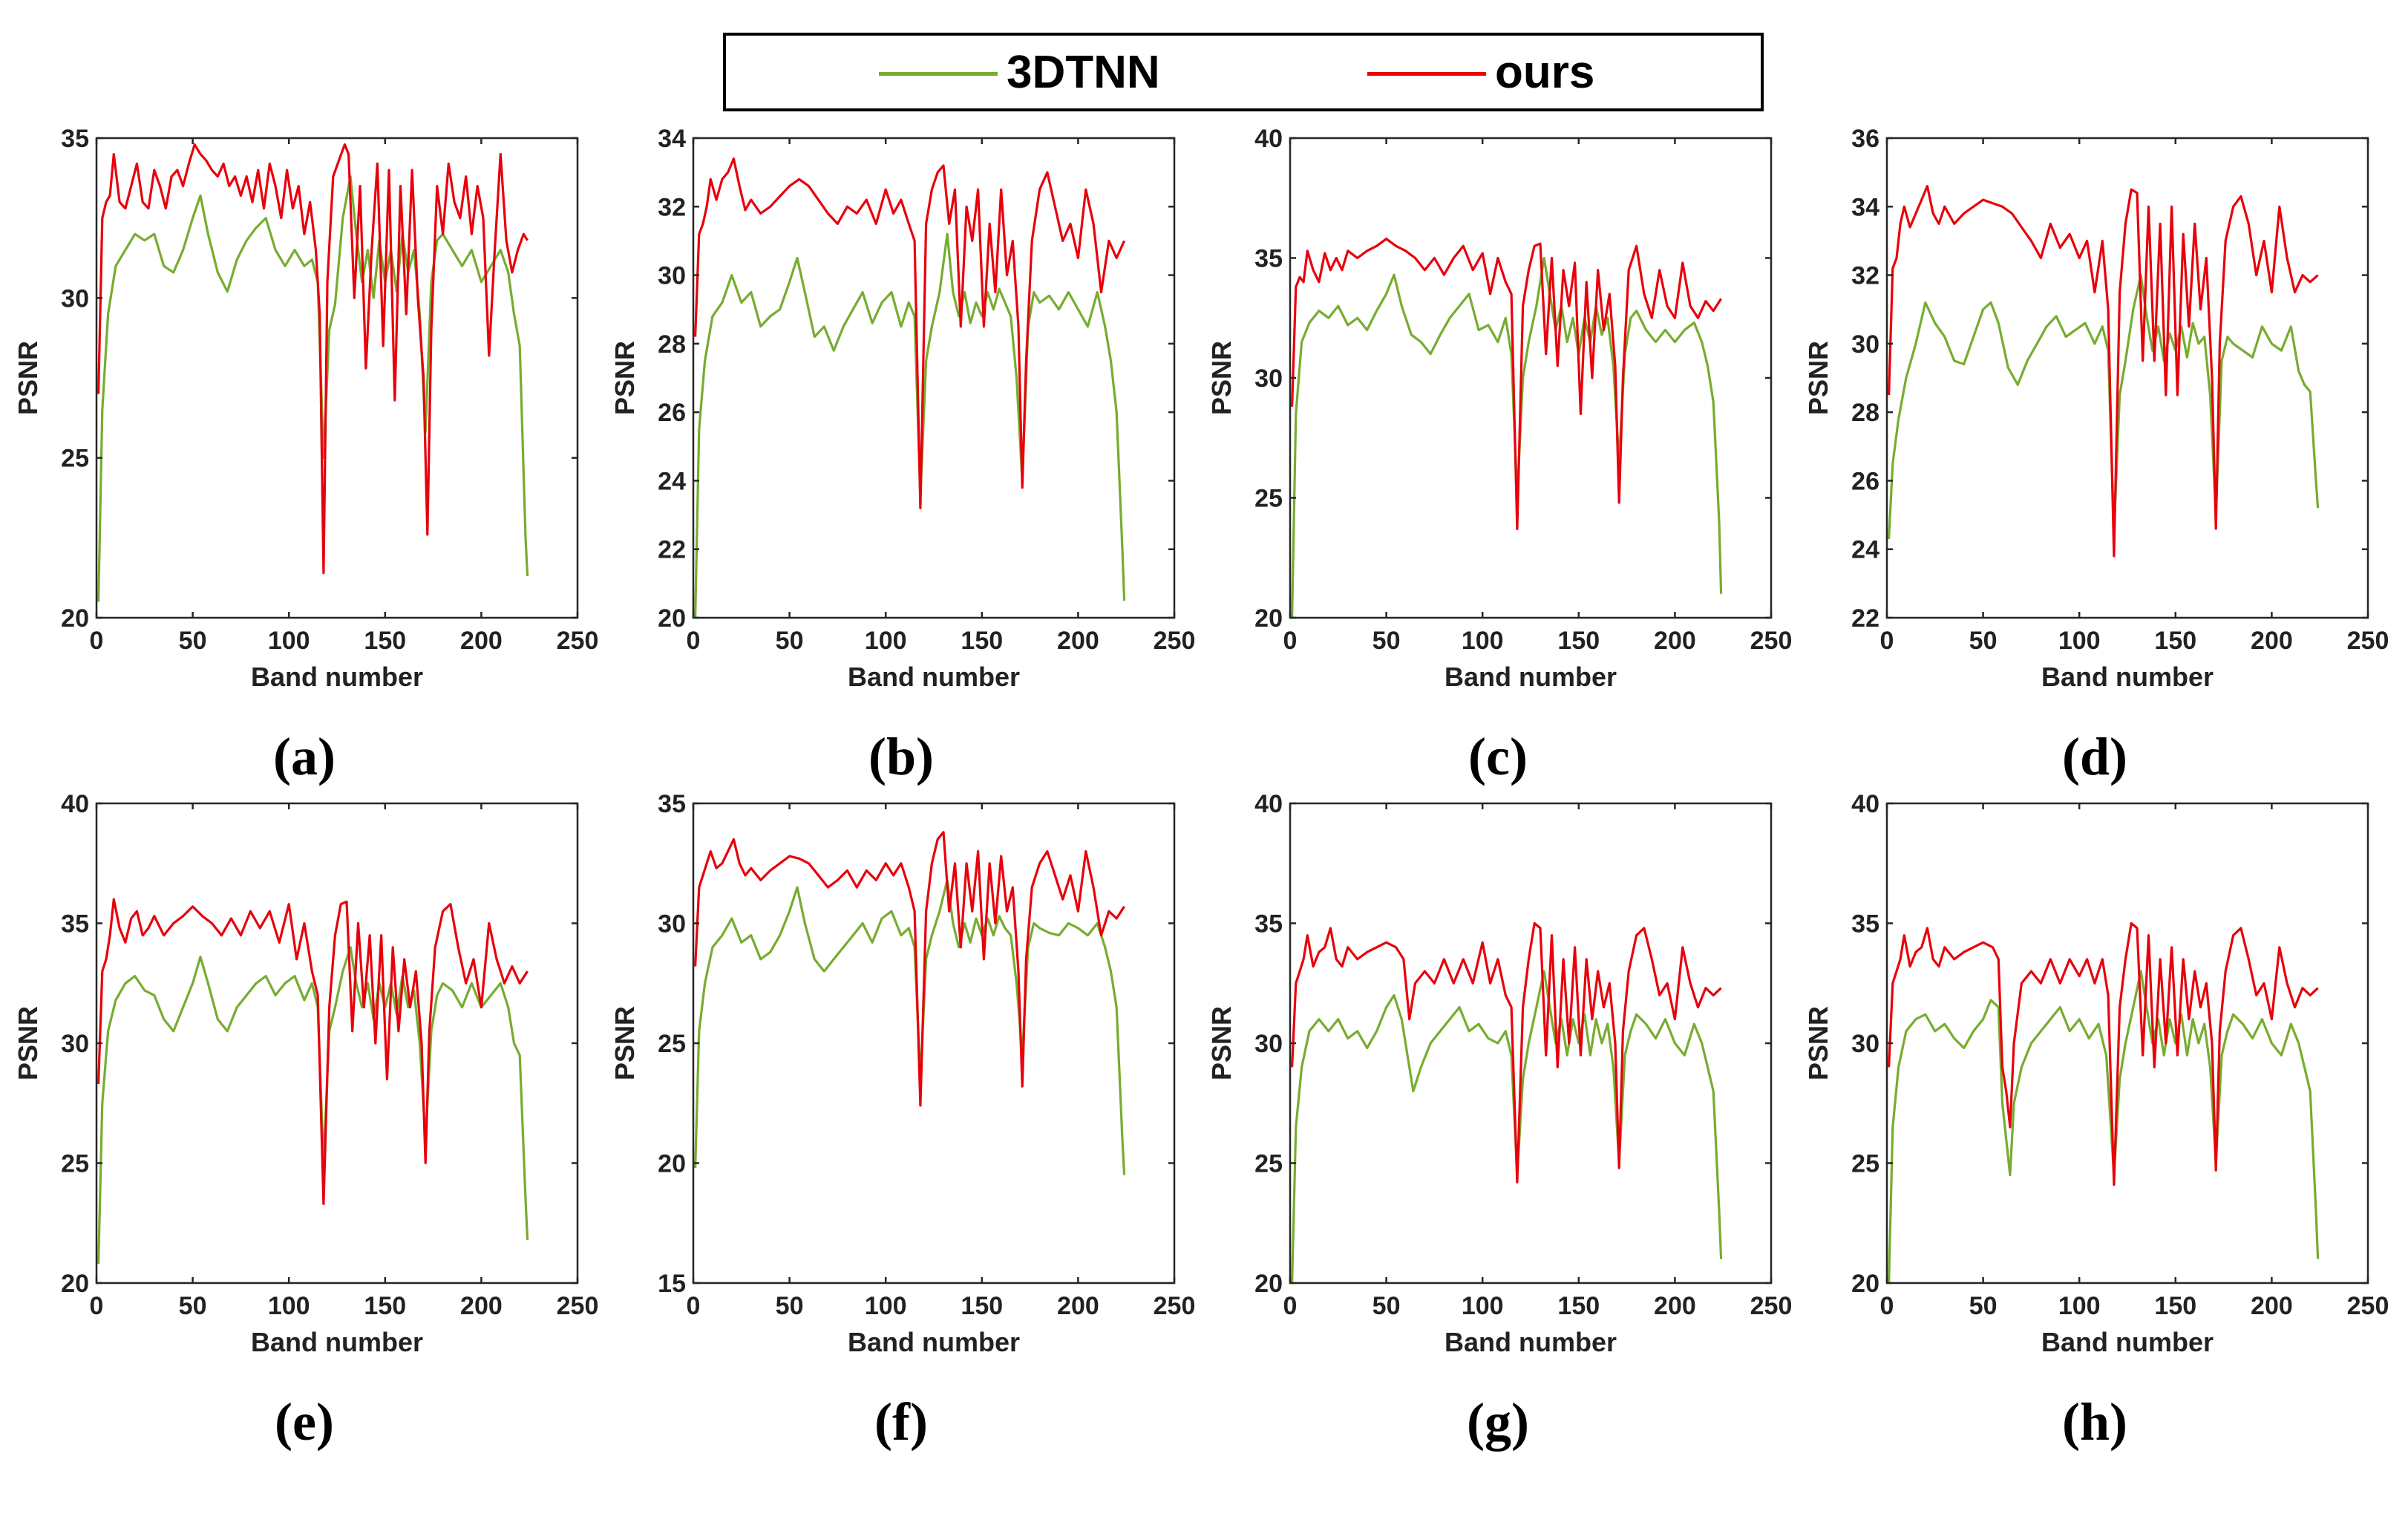 The image size is (2408, 1534). Describe the element at coordinates (2272, 641) in the screenshot. I see `x-tick-label-d-200: 200` at that location.